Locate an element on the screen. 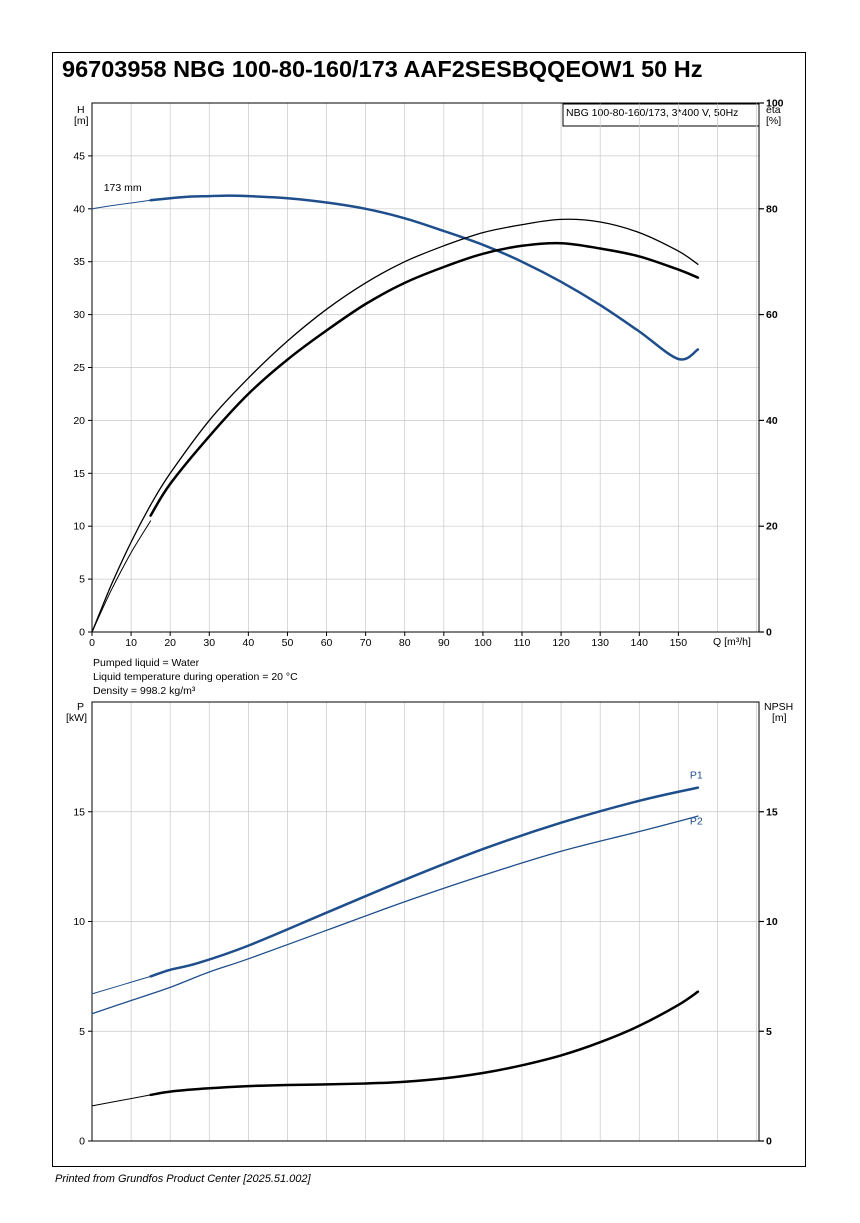 The image size is (860, 1223). x-tick-label: 70 is located at coordinates (366, 643).